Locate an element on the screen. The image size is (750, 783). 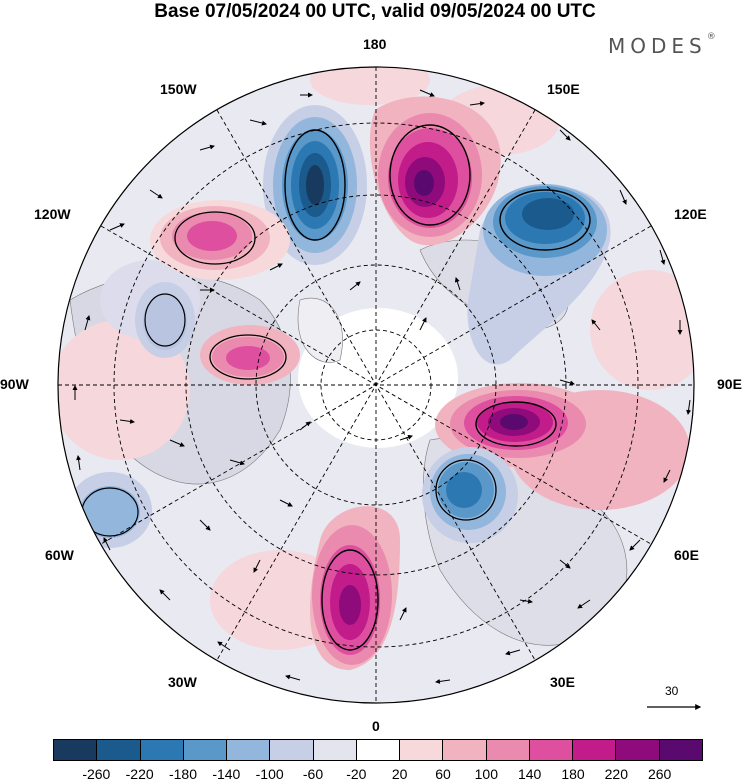
colorbar-tick-label: -220 is located at coordinates (139, 774).